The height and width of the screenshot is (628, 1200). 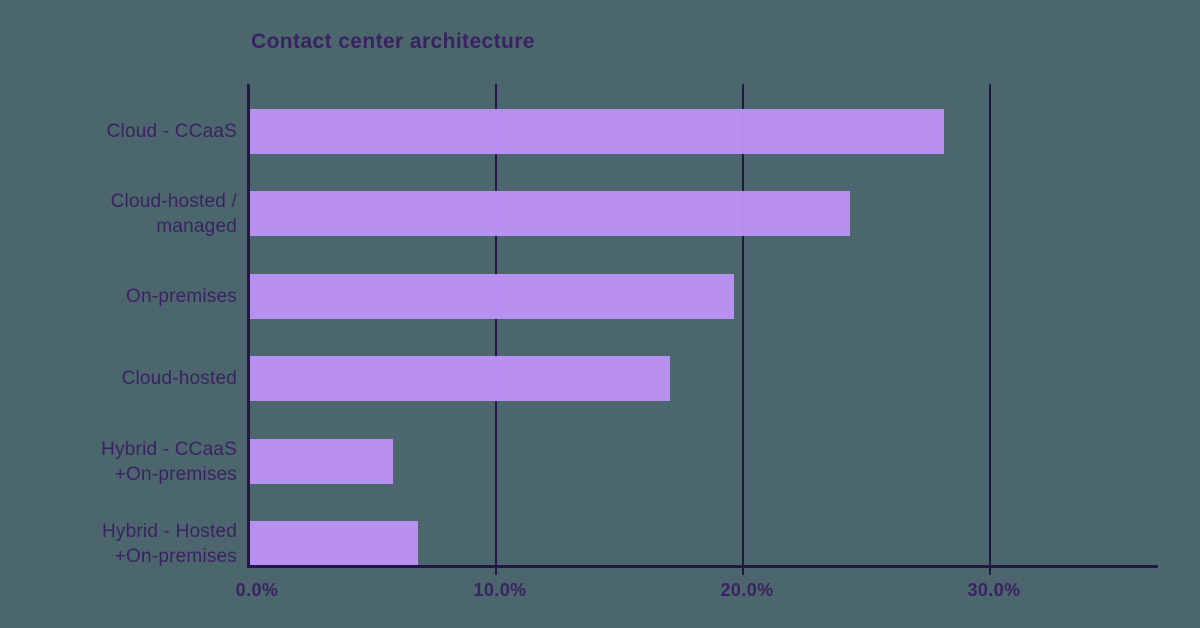 I want to click on x-axis-line, so click(x=702, y=566).